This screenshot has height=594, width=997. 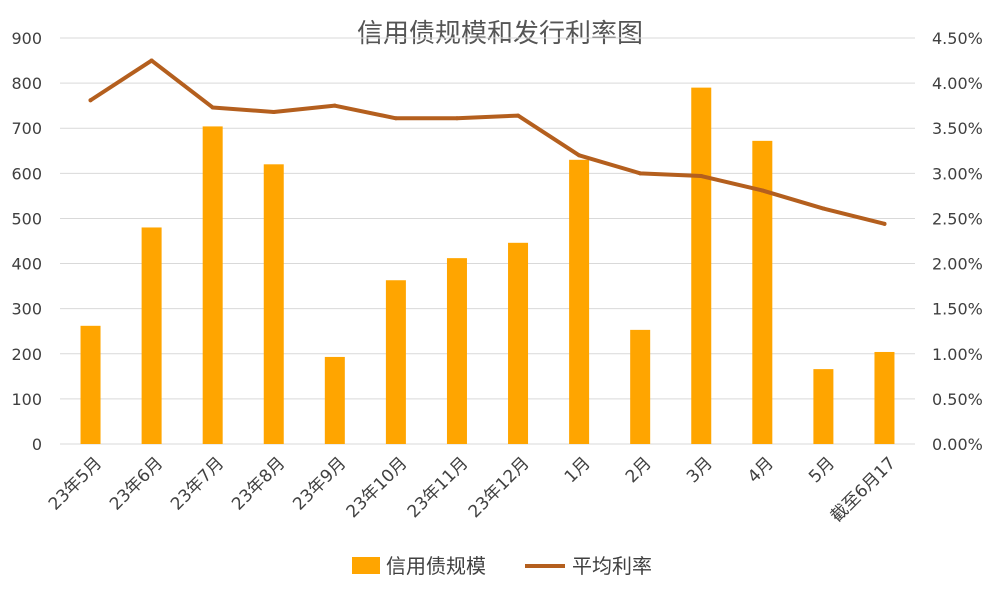 I want to click on right-tick-label: 3.00%, so click(x=957, y=173).